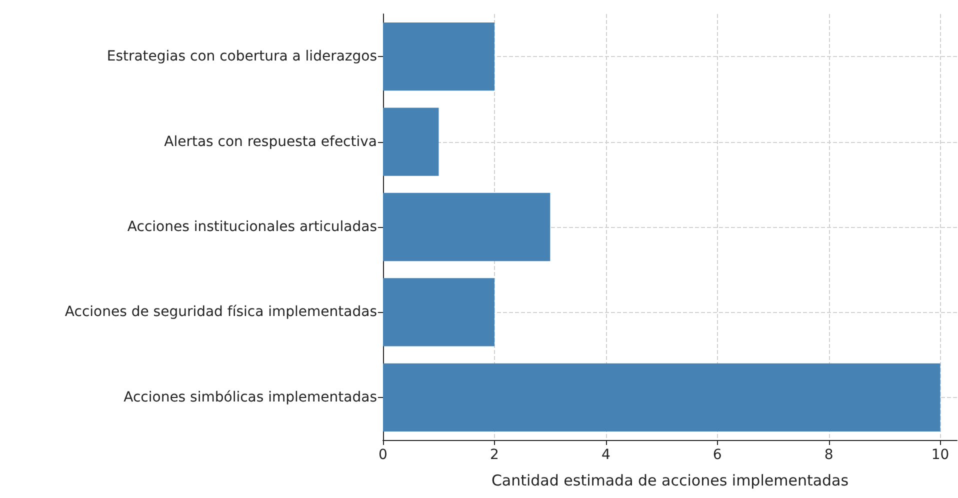 This screenshot has height=498, width=958. Describe the element at coordinates (270, 142) in the screenshot. I see `y-tick-label: Alertas con respuesta efectiva` at that location.